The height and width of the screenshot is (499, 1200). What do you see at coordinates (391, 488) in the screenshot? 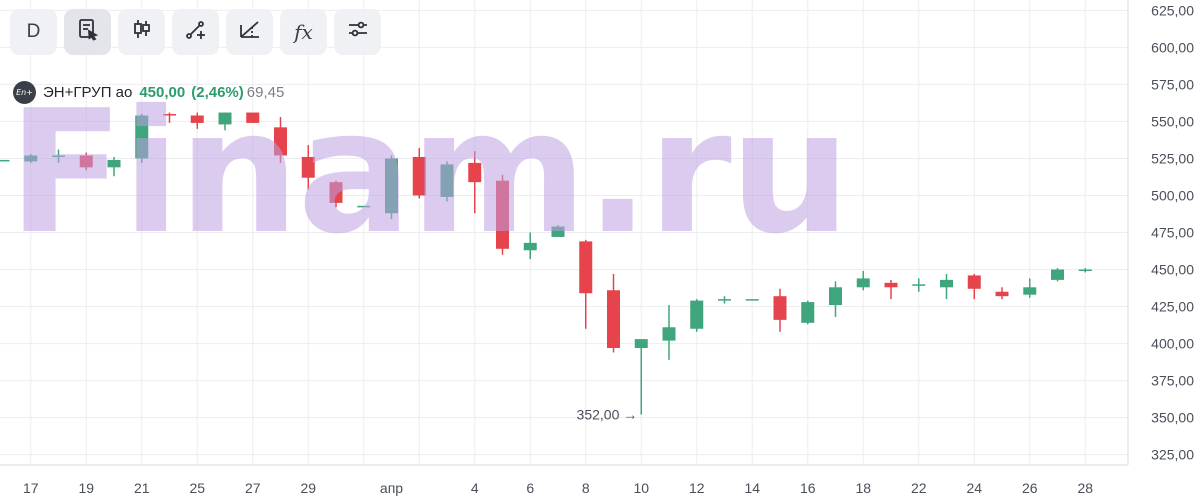
I see `x-tick-label: апр` at bounding box center [391, 488].